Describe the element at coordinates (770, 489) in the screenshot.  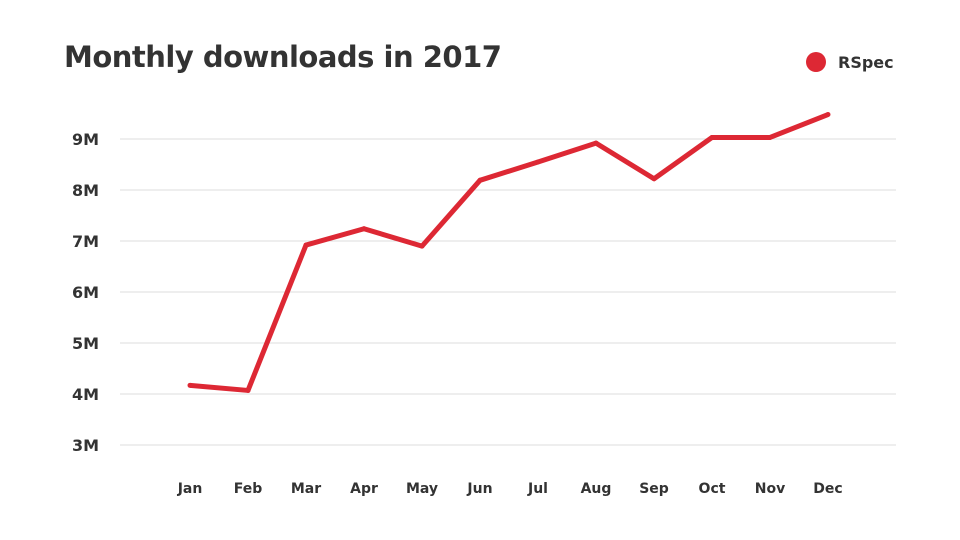
I see `x-tick-label: Nov` at that location.